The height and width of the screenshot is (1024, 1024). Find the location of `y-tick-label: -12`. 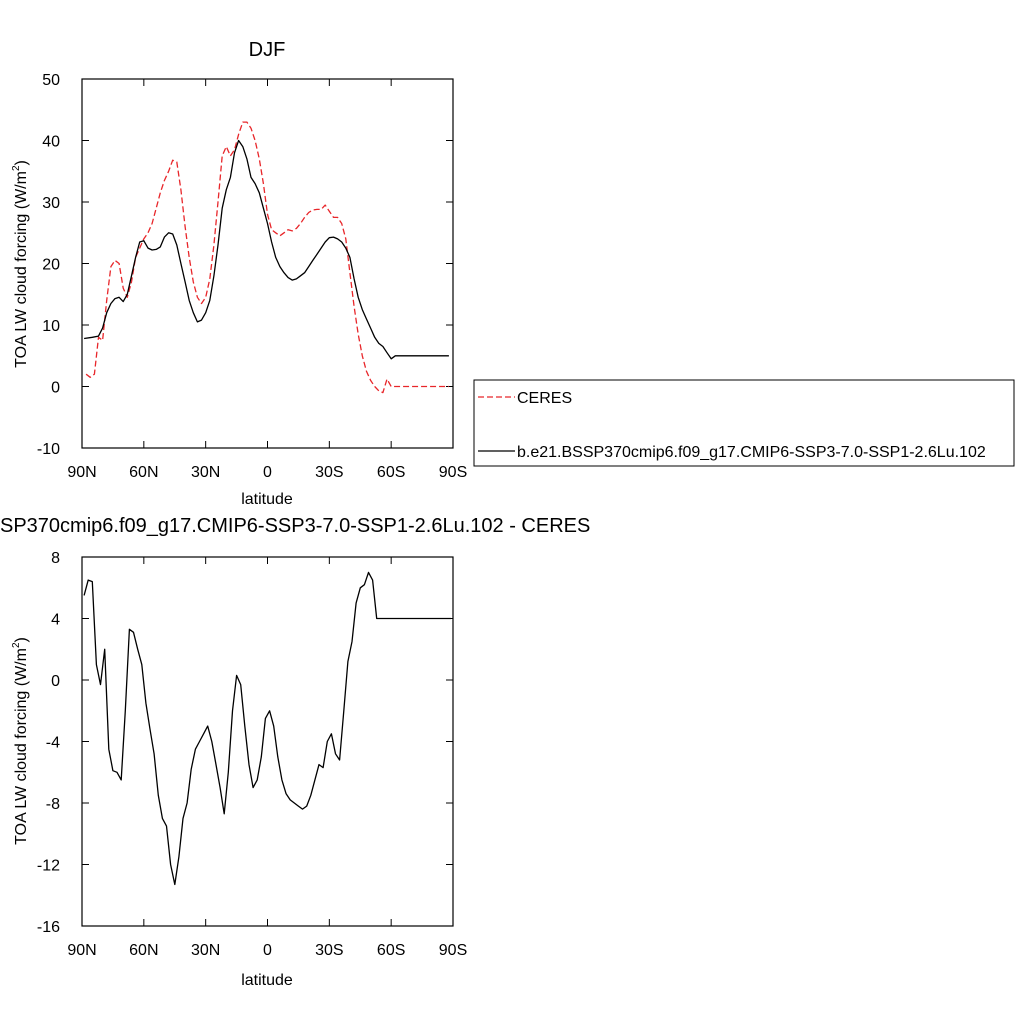

y-tick-label: -12 is located at coordinates (48, 866).